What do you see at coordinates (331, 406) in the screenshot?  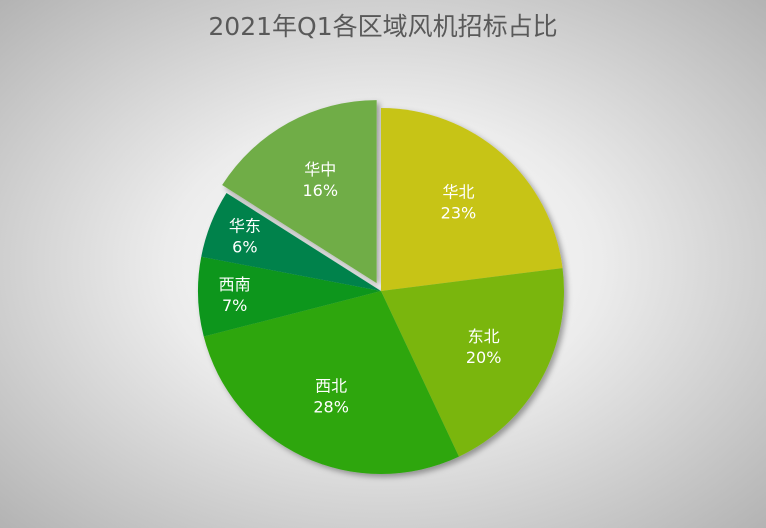 I see `slice-value-label: 28%` at bounding box center [331, 406].